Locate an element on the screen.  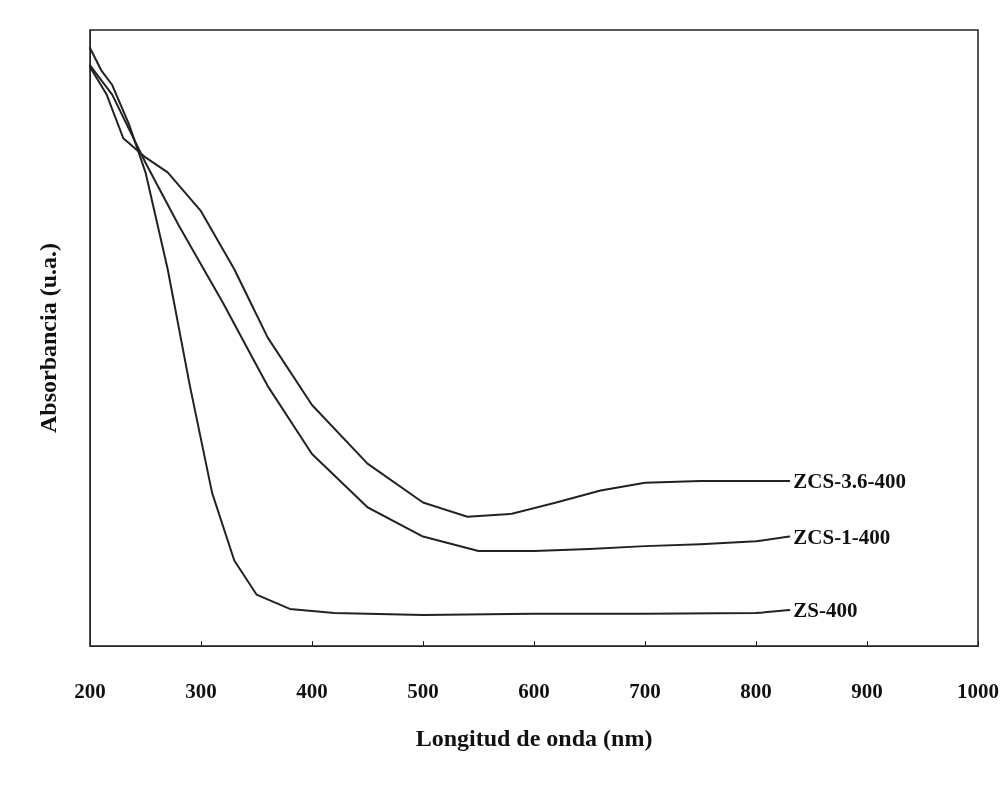
x-axis-title: Longitud de onda (nm) is located at coordinates (534, 738).